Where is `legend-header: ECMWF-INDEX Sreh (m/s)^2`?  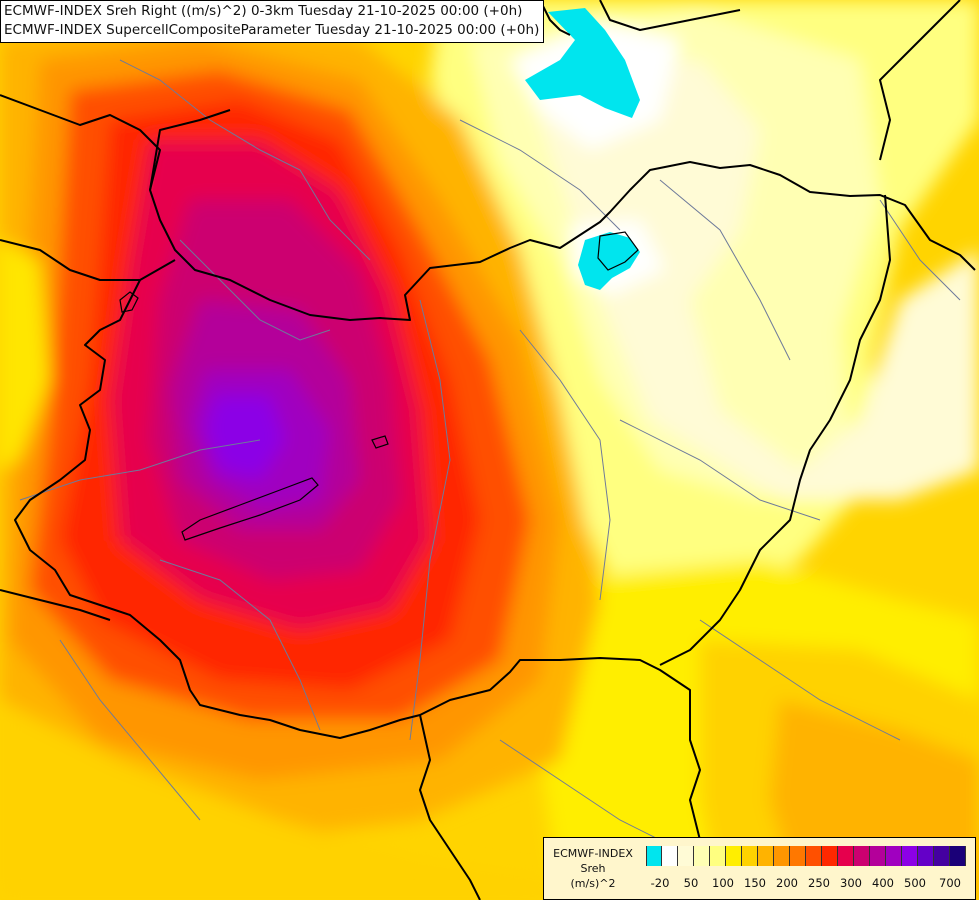
legend-header: ECMWF-INDEX Sreh (m/s)^2 is located at coordinates (593, 868).